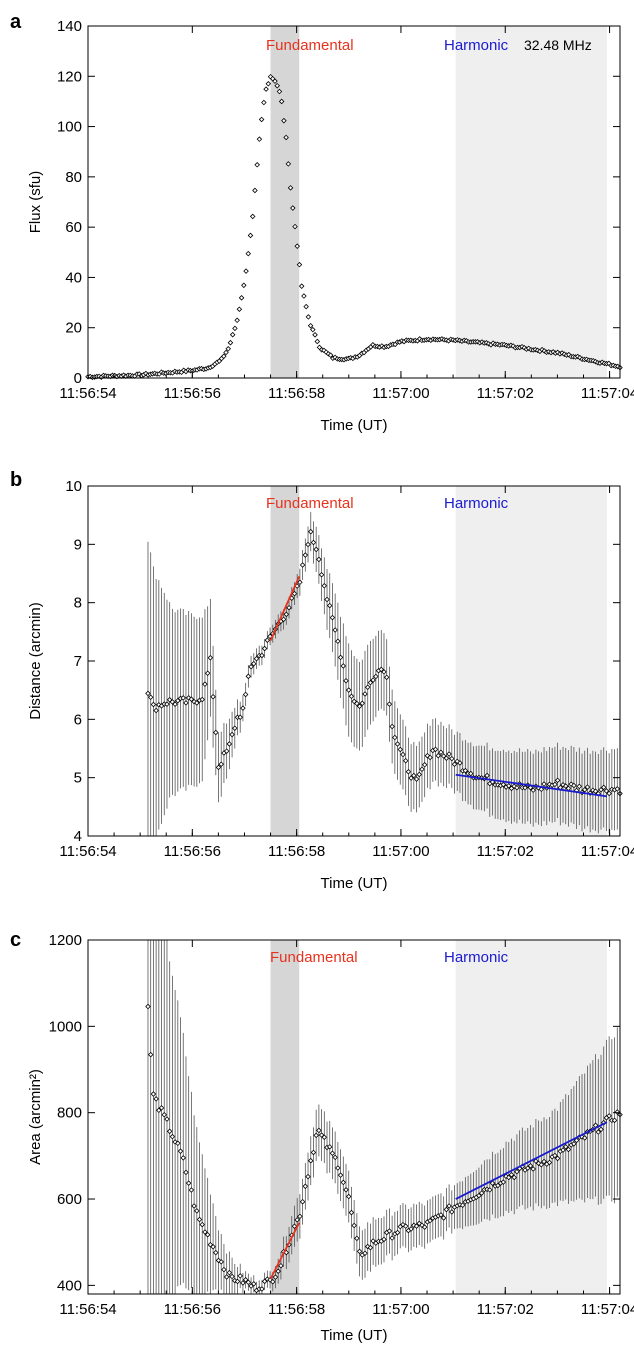 The width and height of the screenshot is (634, 1349). I want to click on panel-a-letter: a, so click(16, 22).